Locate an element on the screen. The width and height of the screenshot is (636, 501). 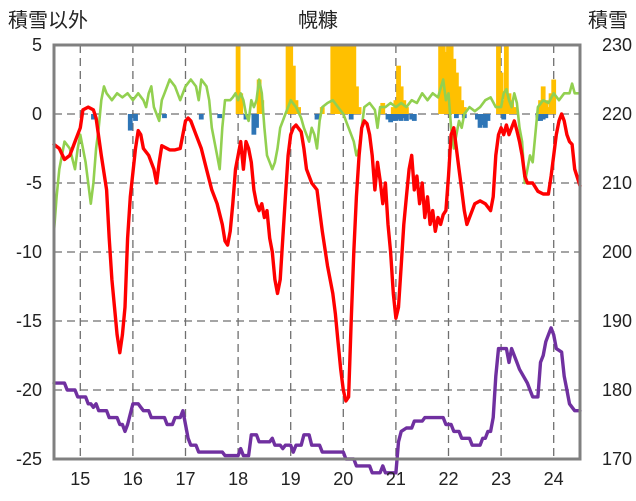
y-right-tick-label: 180 is located at coordinates (617, 390).